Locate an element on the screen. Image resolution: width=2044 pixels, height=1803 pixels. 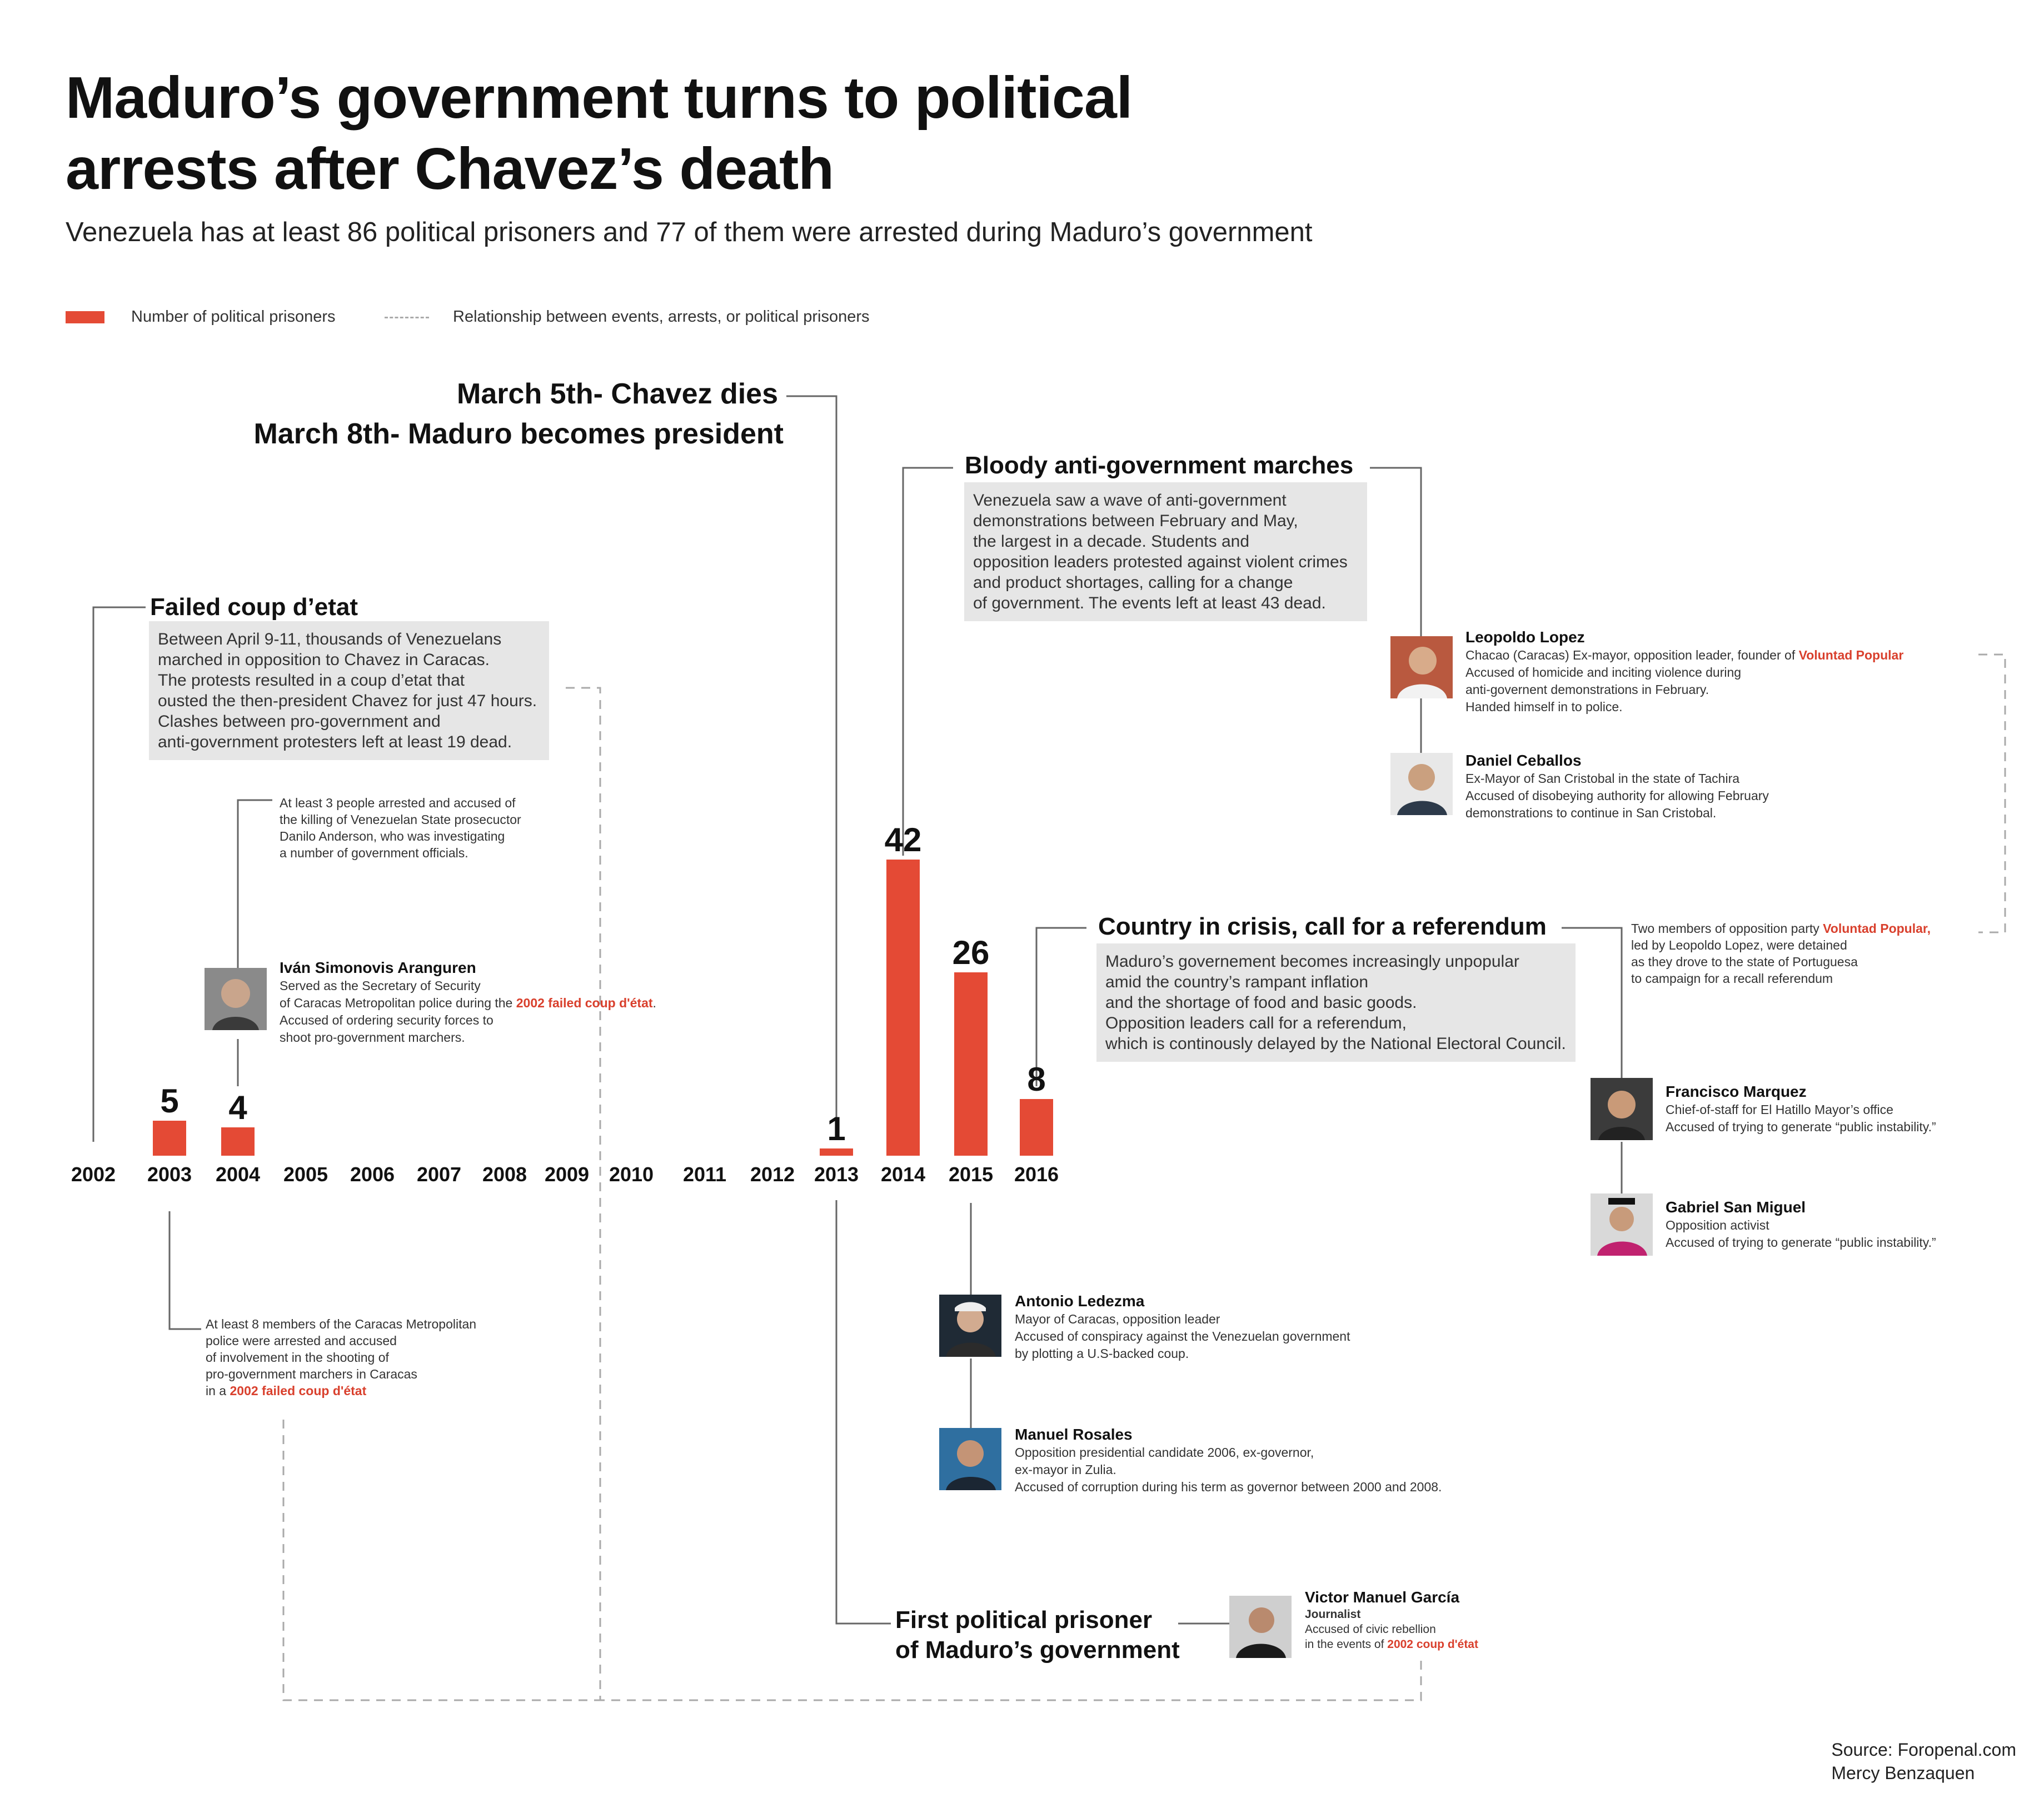
bar-2004 is located at coordinates (238, 1141).